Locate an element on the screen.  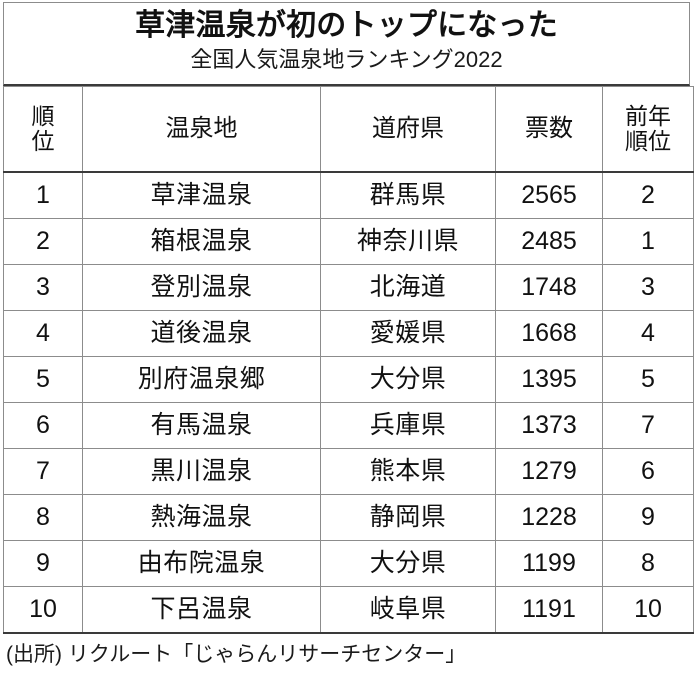
cell-prefecture: 静岡県 is located at coordinates (408, 517).